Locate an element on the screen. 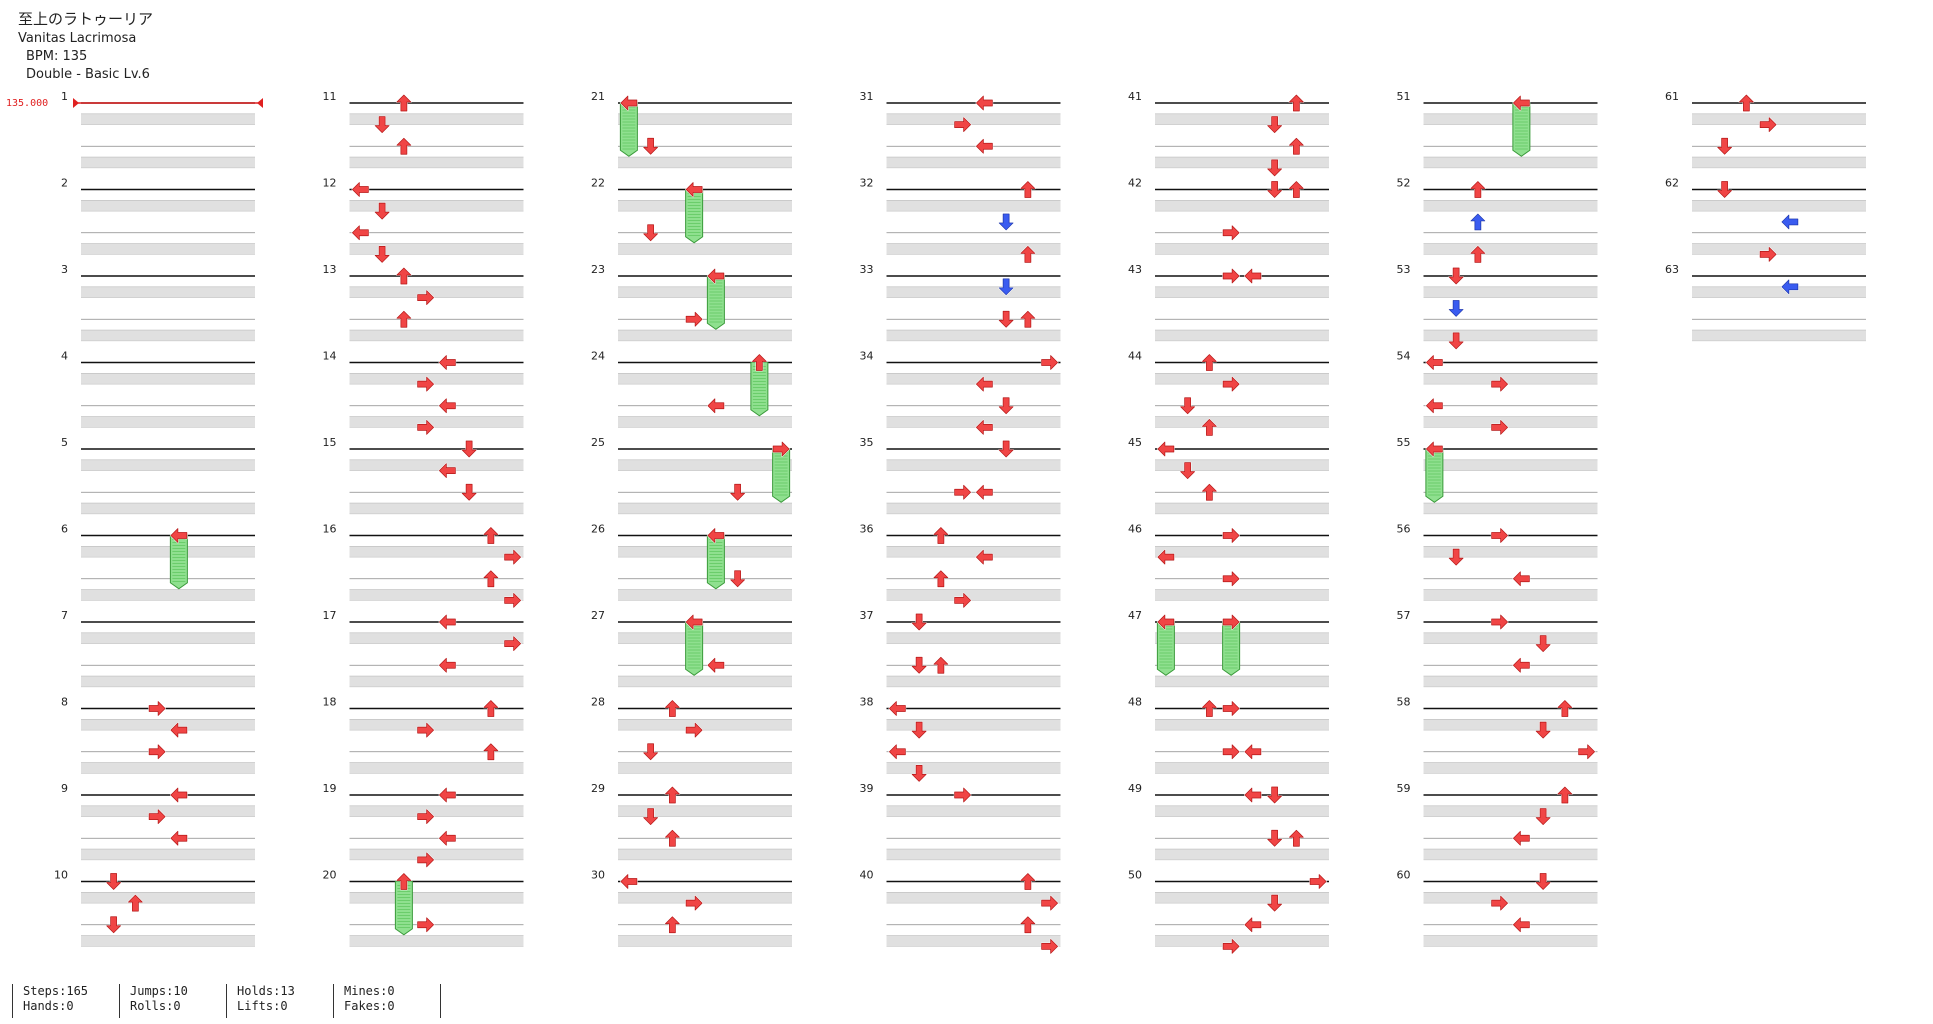 The width and height of the screenshot is (1933, 1024). song-artist: Vanitas Lacrimosa is located at coordinates (77, 38).